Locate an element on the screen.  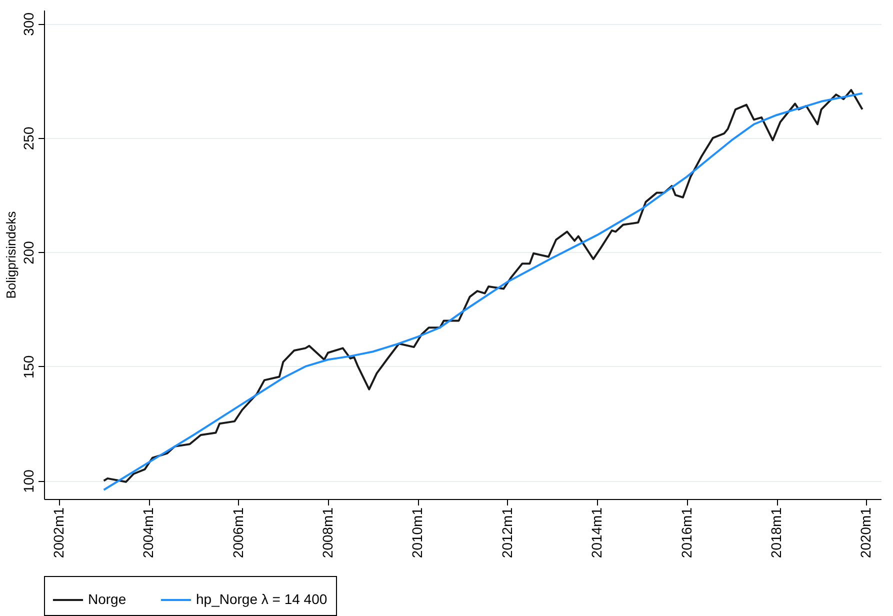
y-axis-title: Boligprisindeks is located at coordinates (11, 254).